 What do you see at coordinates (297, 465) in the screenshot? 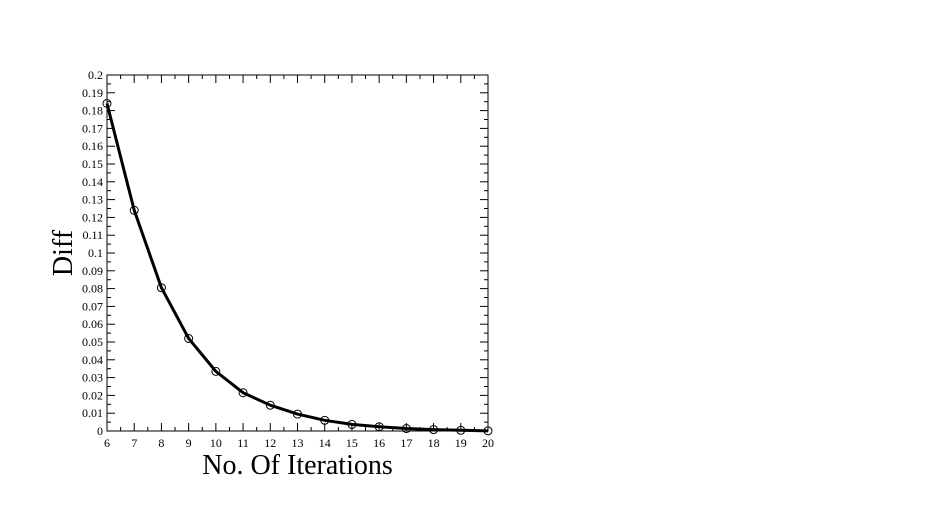
I see `x-axis-title: No. Of Iterations` at bounding box center [297, 465].